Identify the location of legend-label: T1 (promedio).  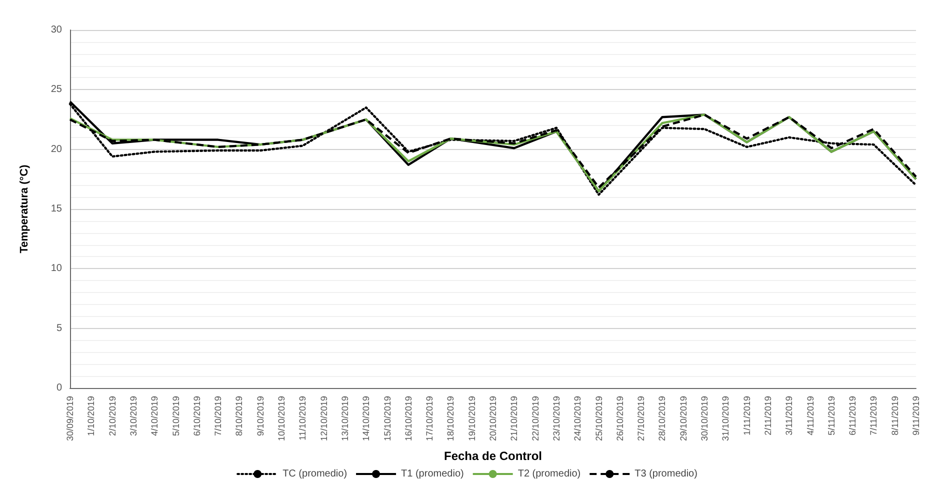
(432, 474).